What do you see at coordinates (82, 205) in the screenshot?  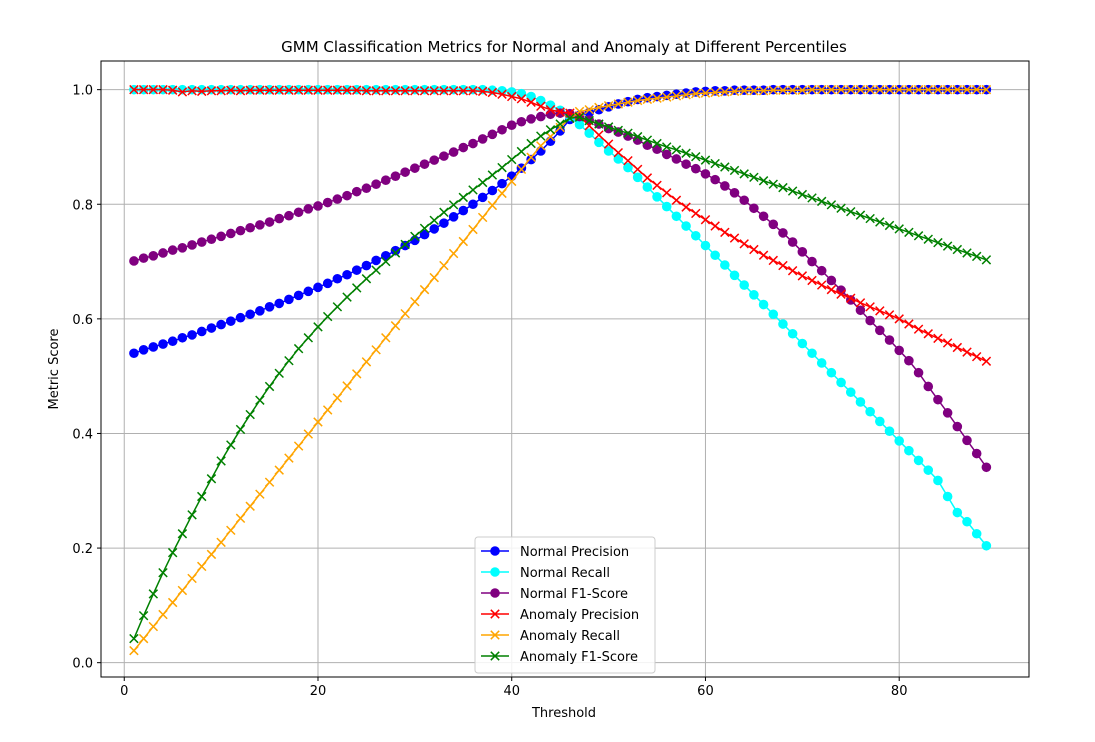 I see `y-tick-label: 0.8` at bounding box center [82, 205].